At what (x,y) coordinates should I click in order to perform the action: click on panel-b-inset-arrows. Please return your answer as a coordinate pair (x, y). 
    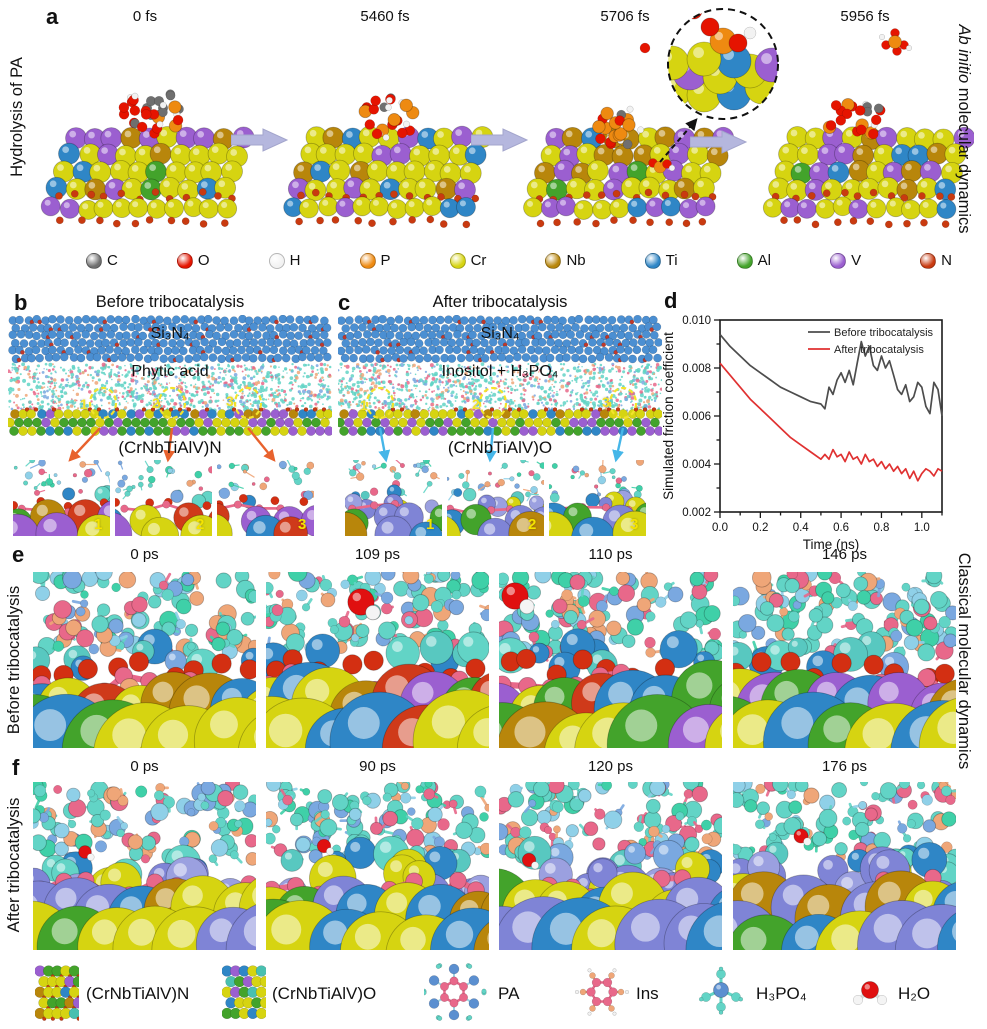
    Looking at the image, I should click on (172, 445).